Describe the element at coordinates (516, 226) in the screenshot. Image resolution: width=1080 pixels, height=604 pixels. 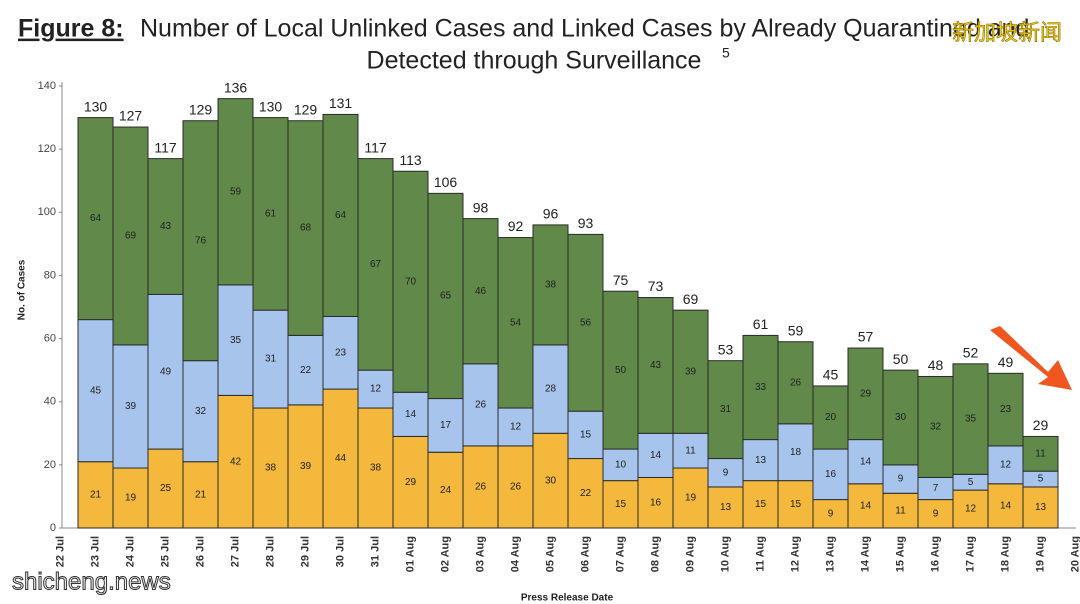
I see `total-label: 92` at that location.